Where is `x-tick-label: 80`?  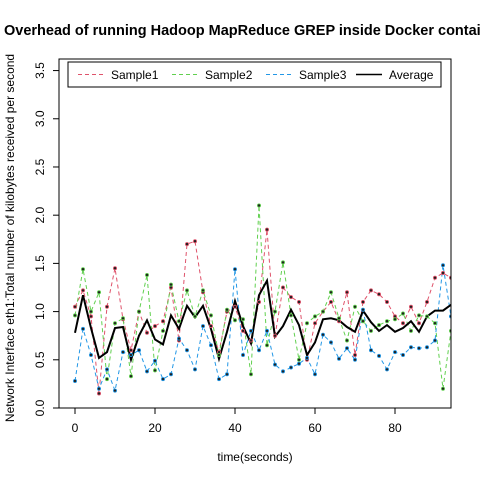
x-tick-label: 80 is located at coordinates (395, 428).